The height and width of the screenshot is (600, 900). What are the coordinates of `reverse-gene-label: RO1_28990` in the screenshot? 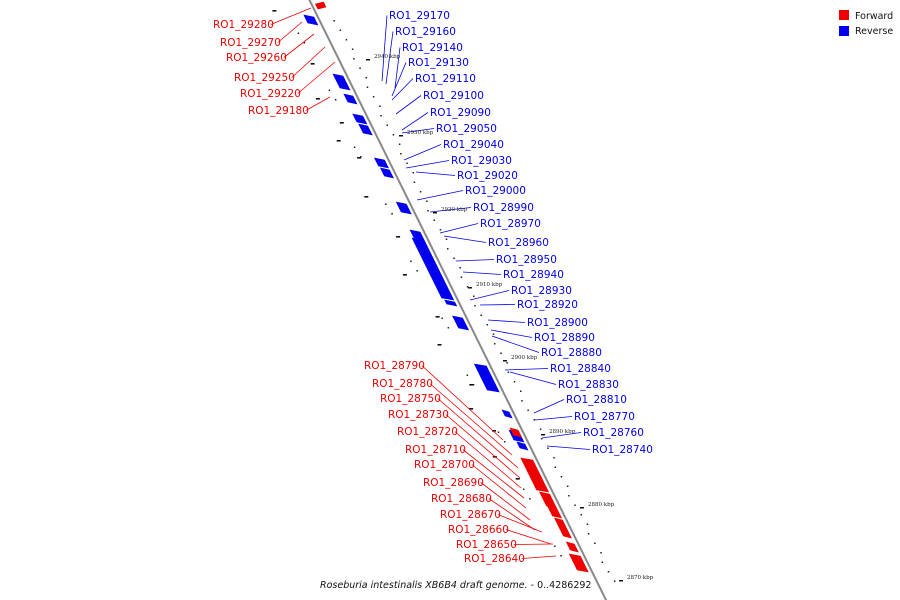 It's located at (503, 208).